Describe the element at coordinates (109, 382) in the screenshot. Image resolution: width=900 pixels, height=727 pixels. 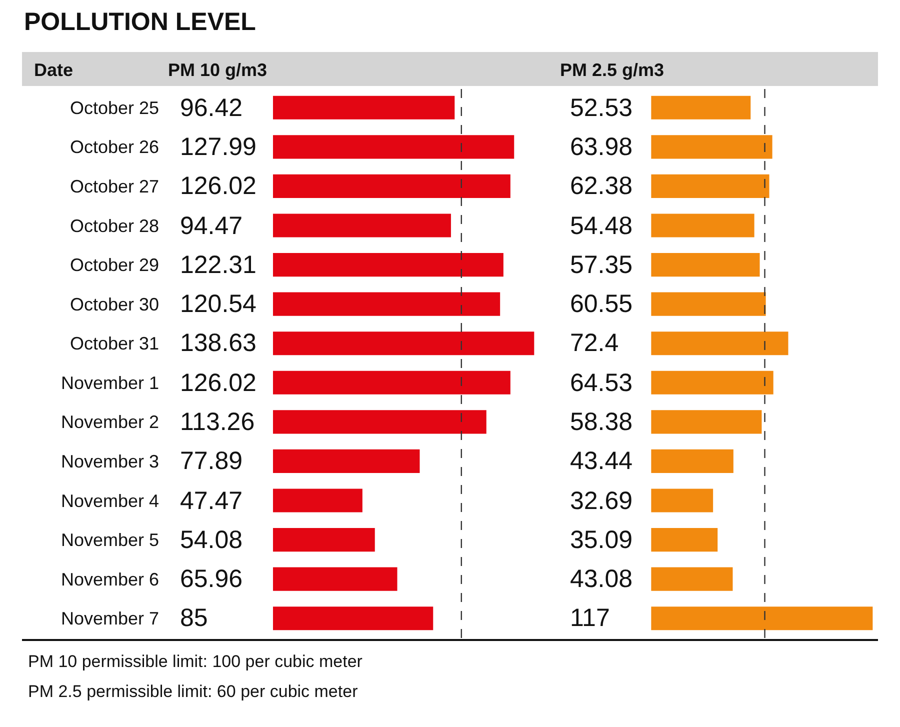
I see `y-tick-label: November 1` at that location.